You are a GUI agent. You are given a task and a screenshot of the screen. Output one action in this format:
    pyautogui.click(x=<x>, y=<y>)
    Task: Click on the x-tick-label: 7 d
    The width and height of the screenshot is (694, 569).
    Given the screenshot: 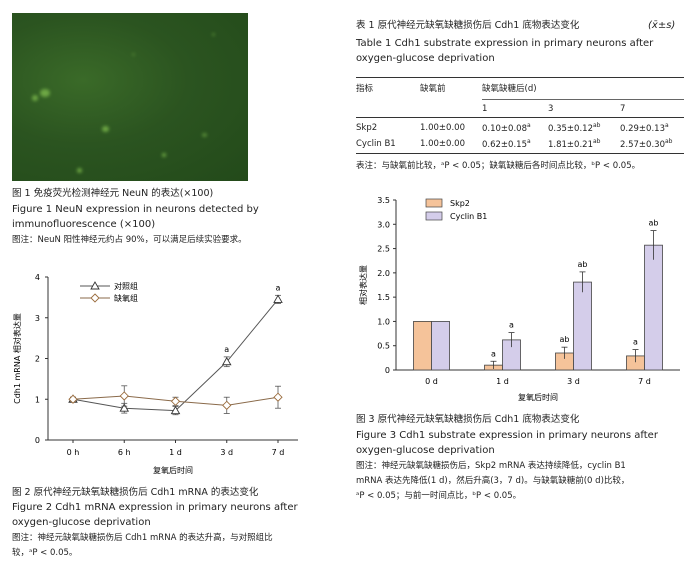 What is the action you would take?
    pyautogui.click(x=278, y=452)
    